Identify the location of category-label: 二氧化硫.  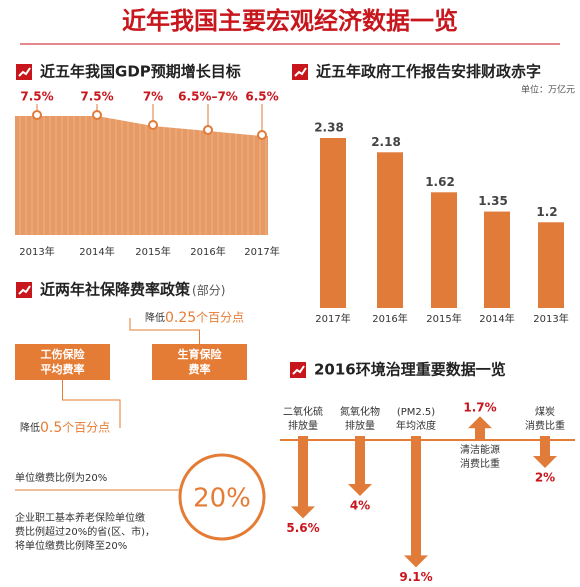
(303, 411).